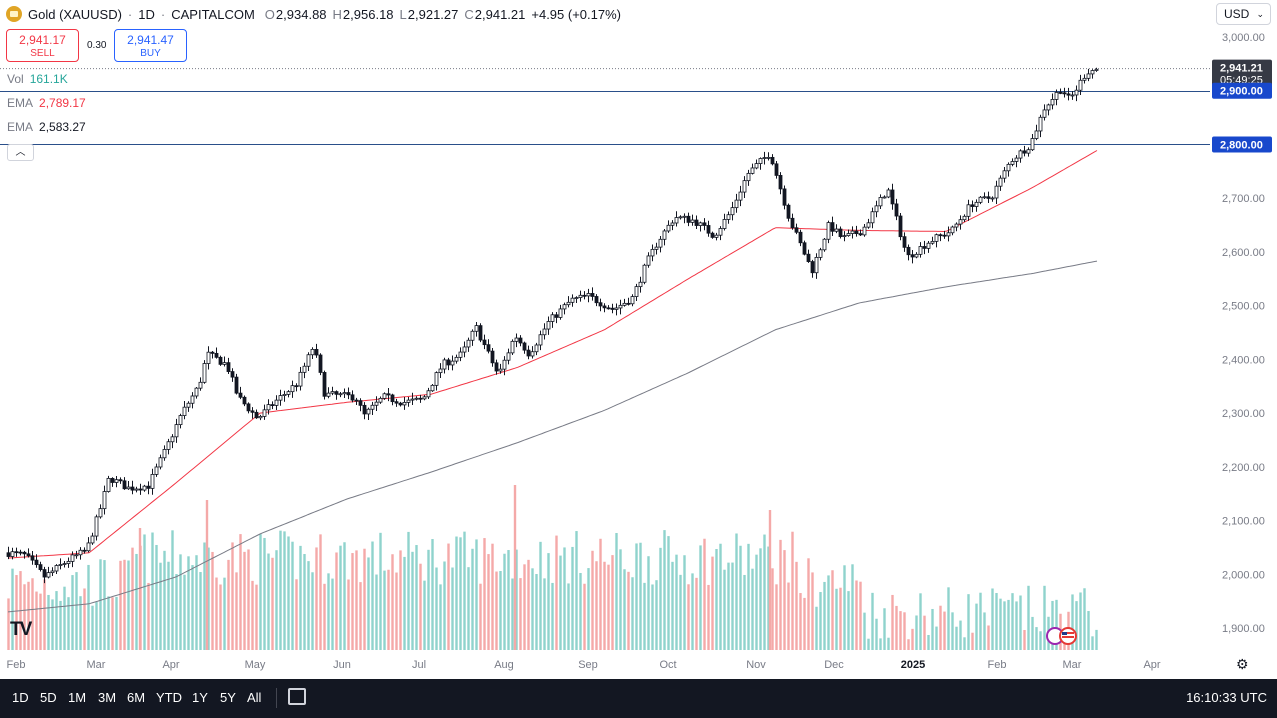  Describe the element at coordinates (75, 14) in the screenshot. I see `symbol-name: Gold (XAUUSD)` at that location.